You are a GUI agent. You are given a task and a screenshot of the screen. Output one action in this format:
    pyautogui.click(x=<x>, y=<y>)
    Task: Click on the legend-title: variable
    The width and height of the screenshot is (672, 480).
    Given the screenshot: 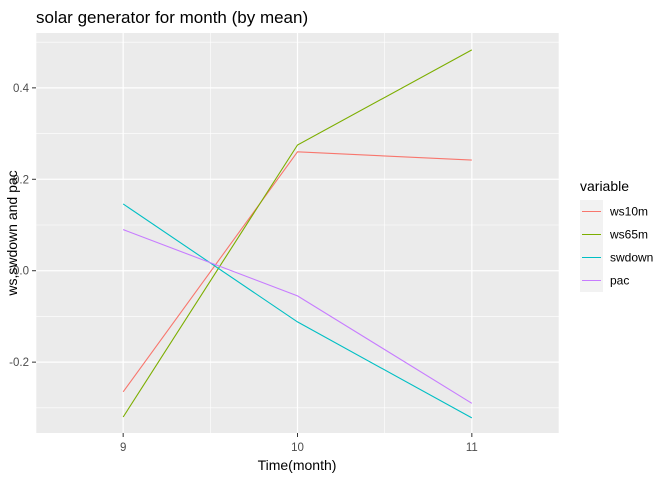 What is the action you would take?
    pyautogui.click(x=604, y=186)
    